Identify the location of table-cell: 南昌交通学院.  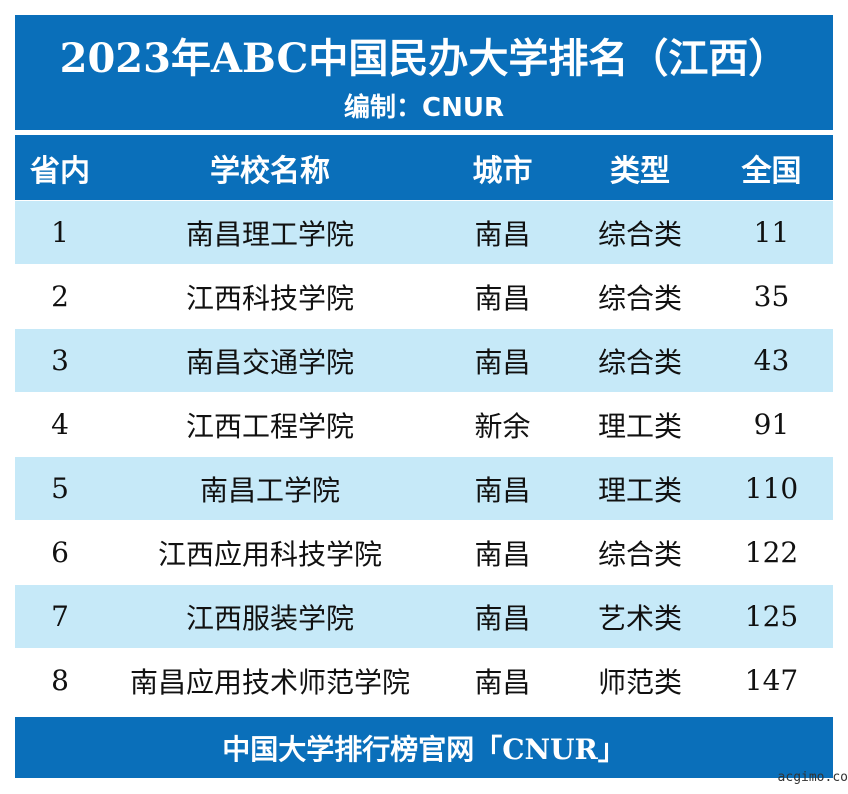
(269, 362).